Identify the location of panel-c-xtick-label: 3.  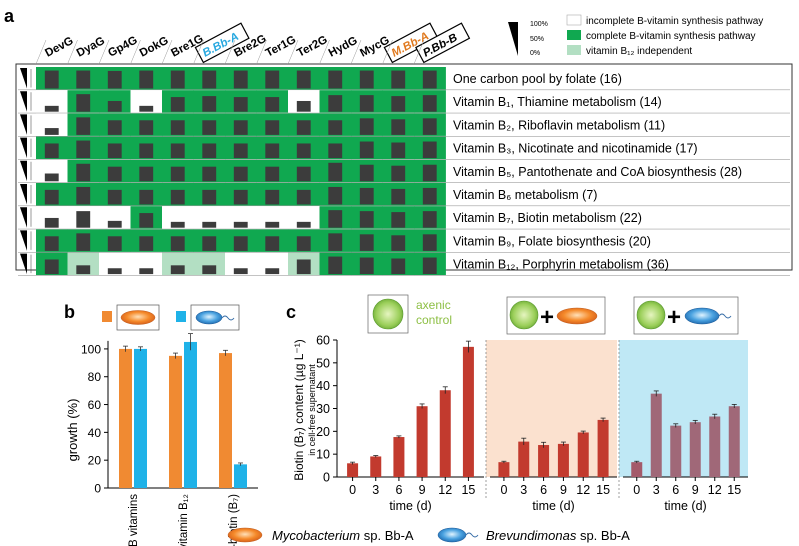
(523, 490).